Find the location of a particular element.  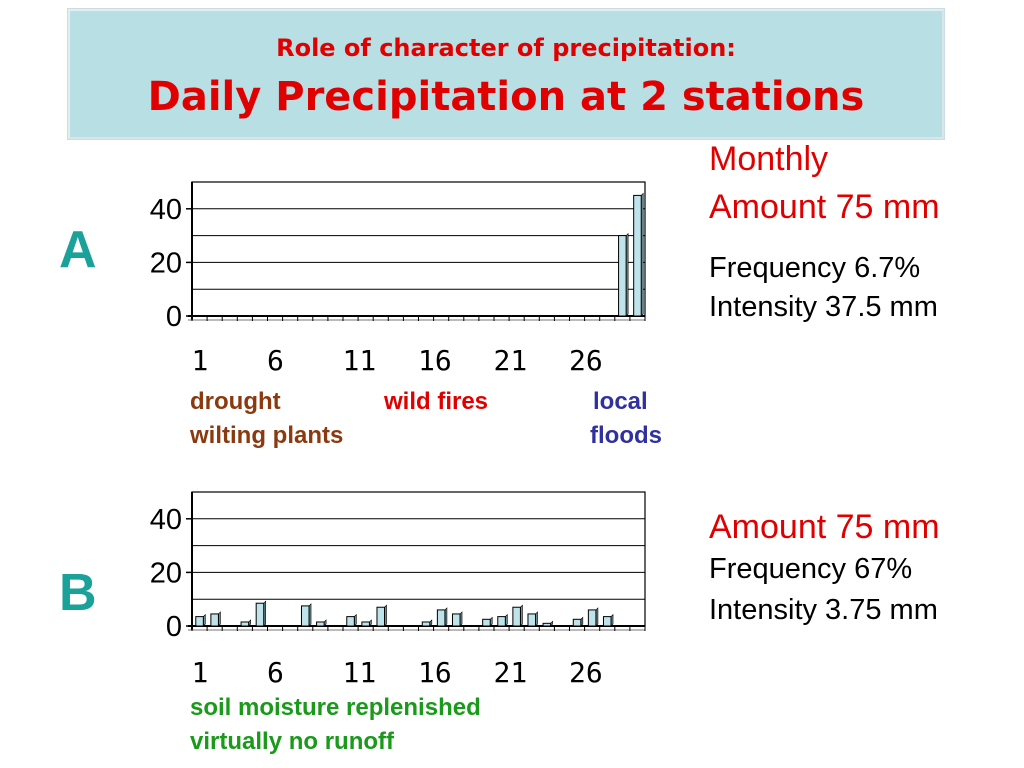

station-a-plot-area: 0 20 40 is located at coordinates (398, 257).